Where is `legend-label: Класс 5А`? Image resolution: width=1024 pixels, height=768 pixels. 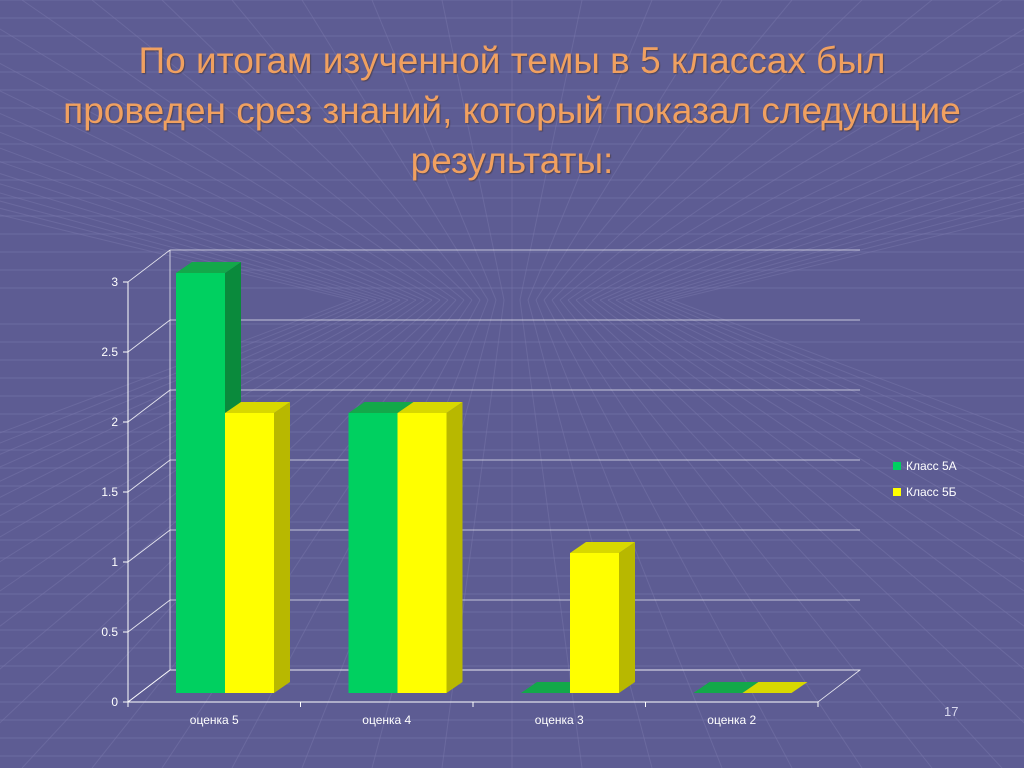 legend-label: Класс 5А is located at coordinates (931, 466).